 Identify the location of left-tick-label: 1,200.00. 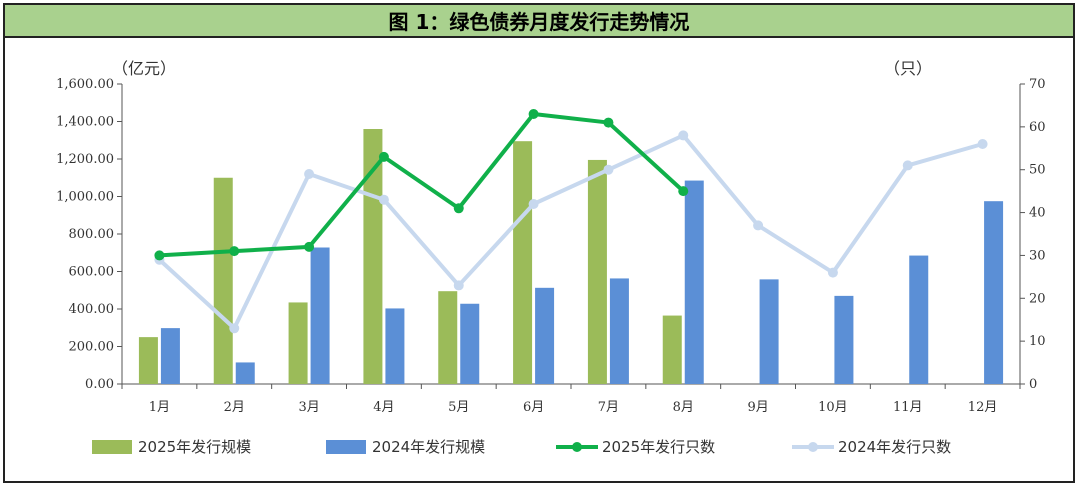
(85, 159).